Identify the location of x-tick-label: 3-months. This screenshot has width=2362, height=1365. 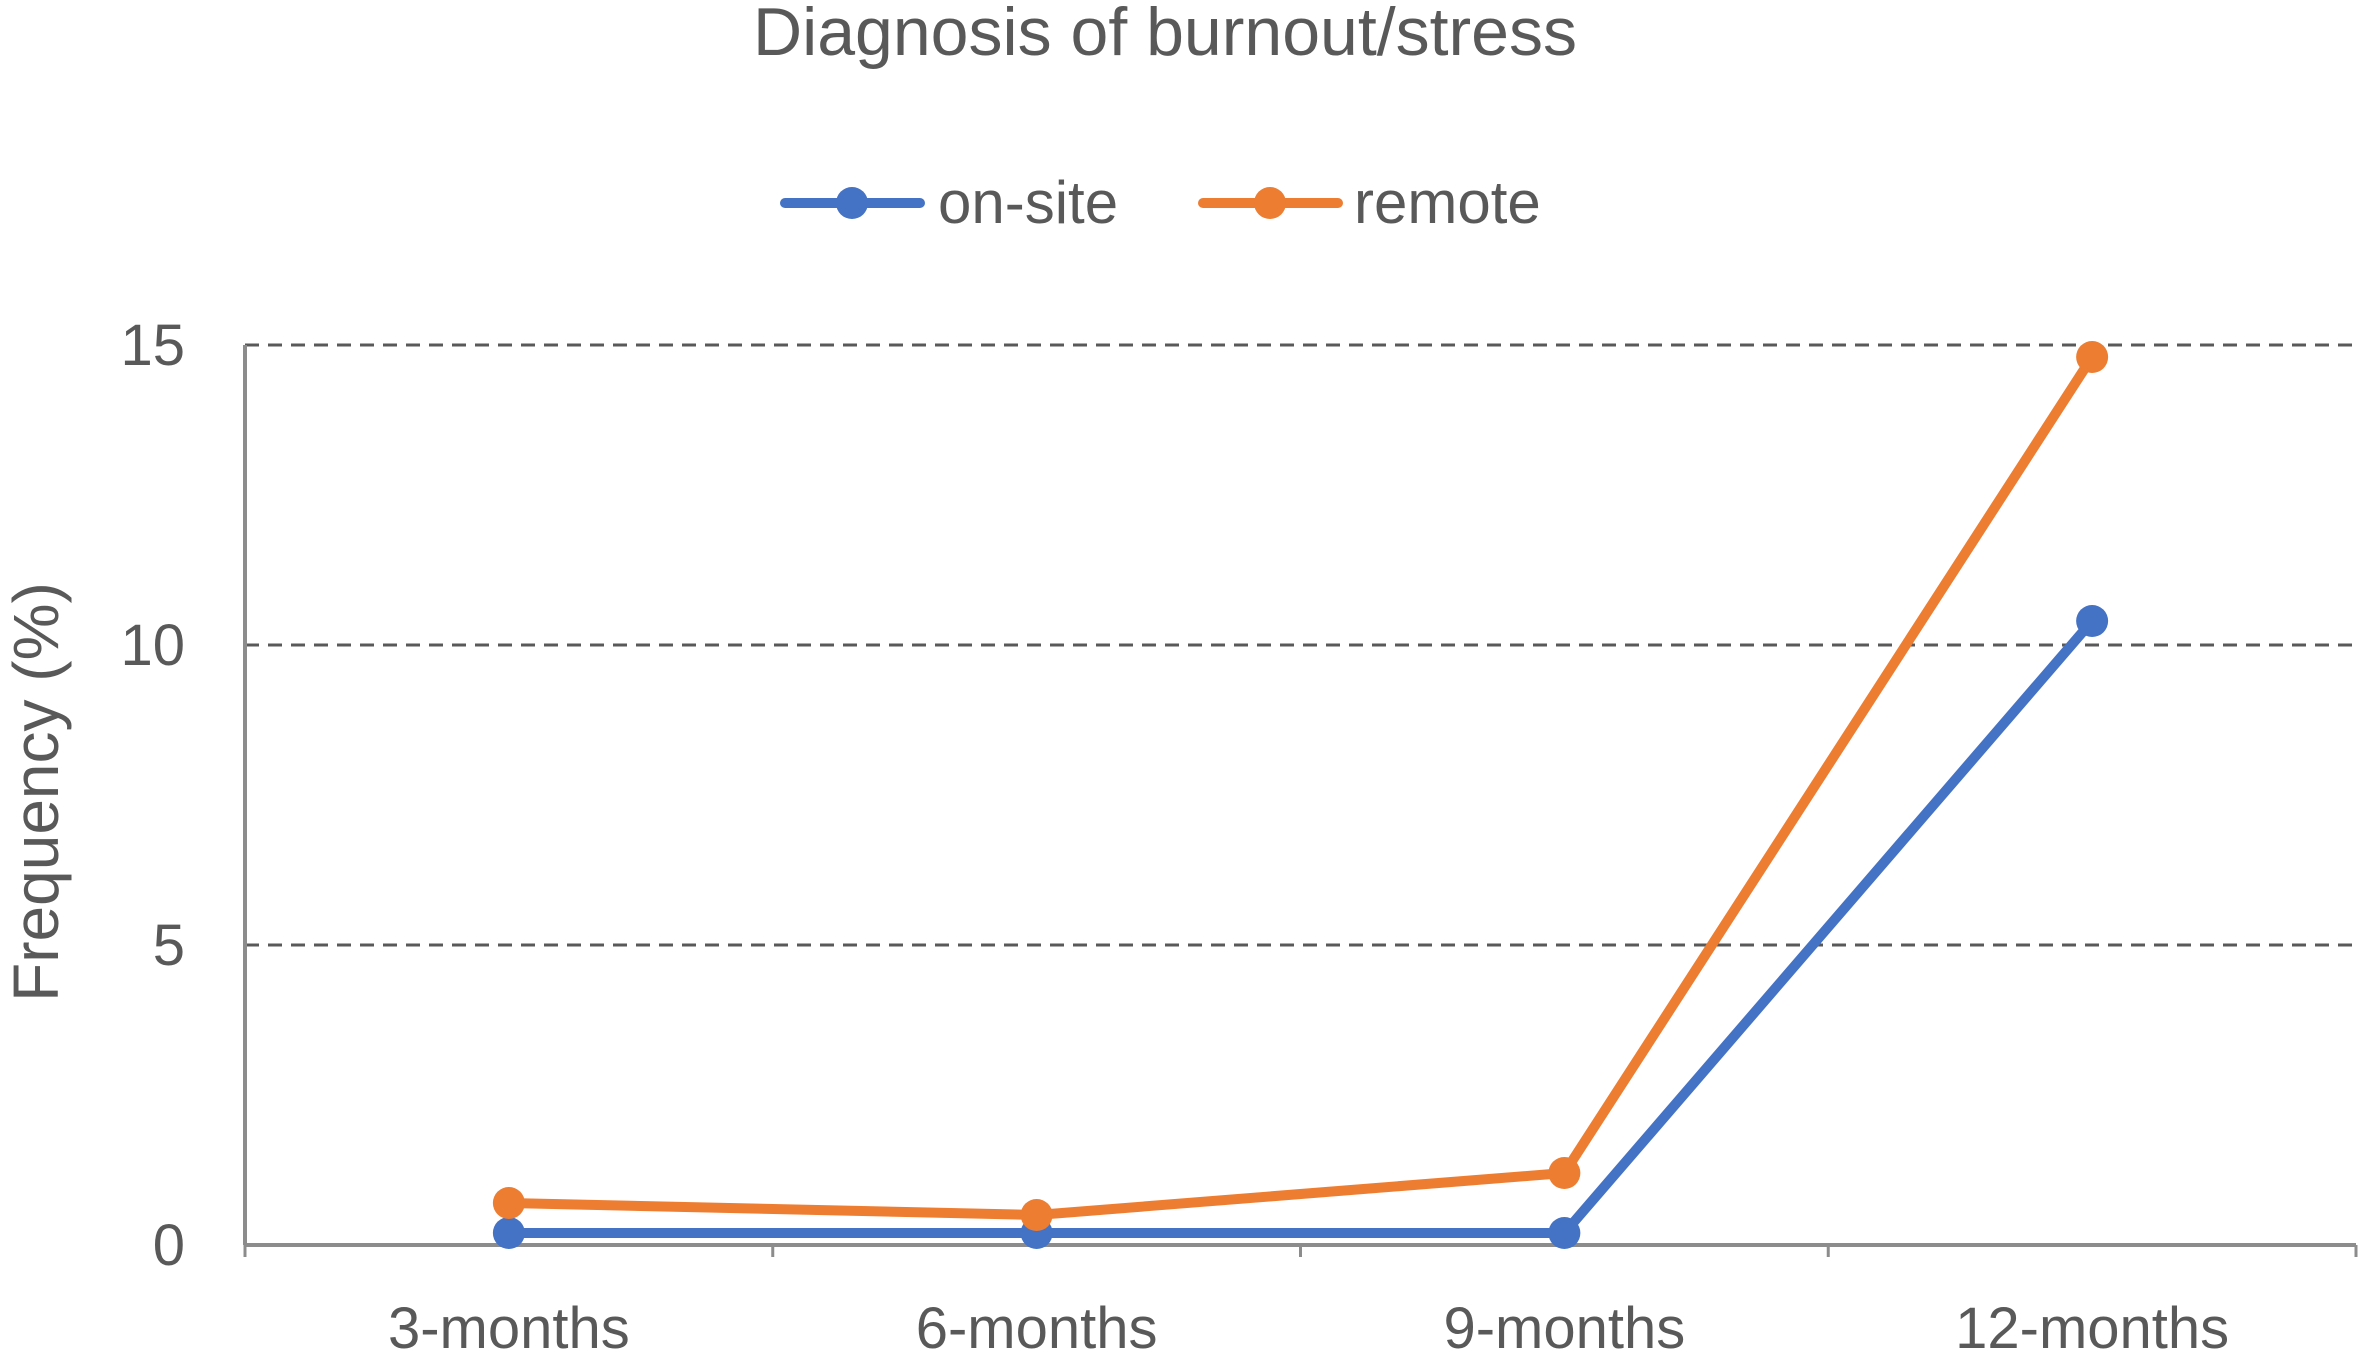
(509, 1328).